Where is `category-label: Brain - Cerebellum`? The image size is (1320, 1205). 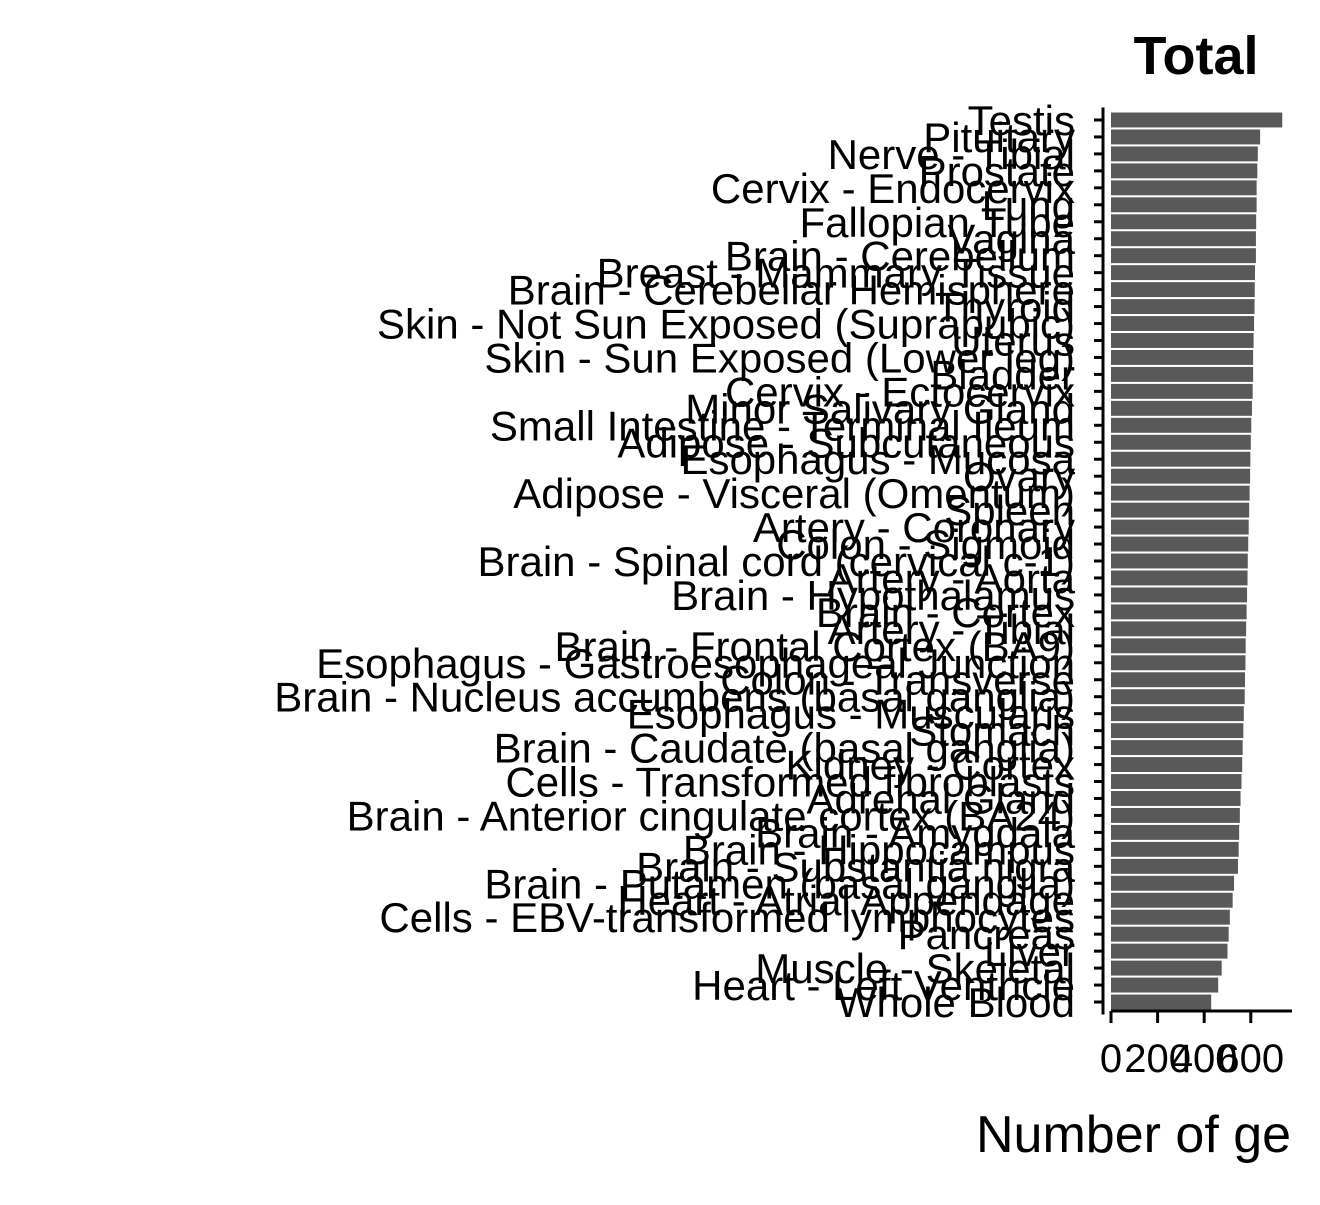
category-label: Brain - Cerebellum is located at coordinates (900, 256).